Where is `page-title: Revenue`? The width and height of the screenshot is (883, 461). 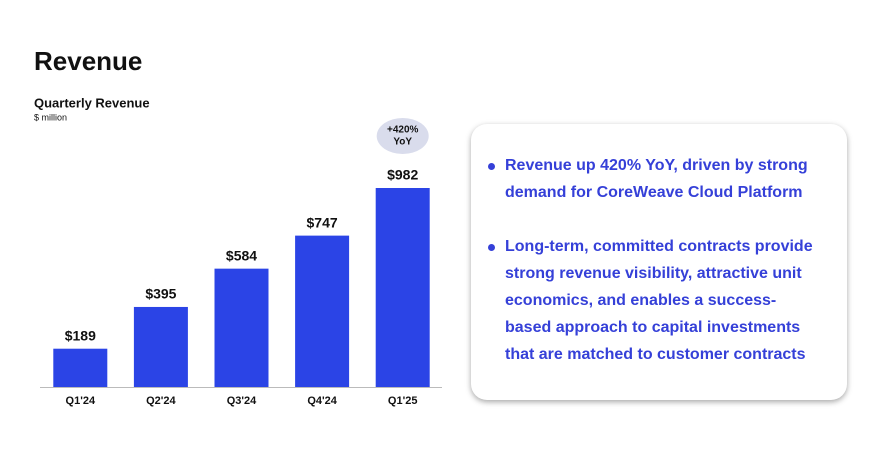 page-title: Revenue is located at coordinates (88, 61).